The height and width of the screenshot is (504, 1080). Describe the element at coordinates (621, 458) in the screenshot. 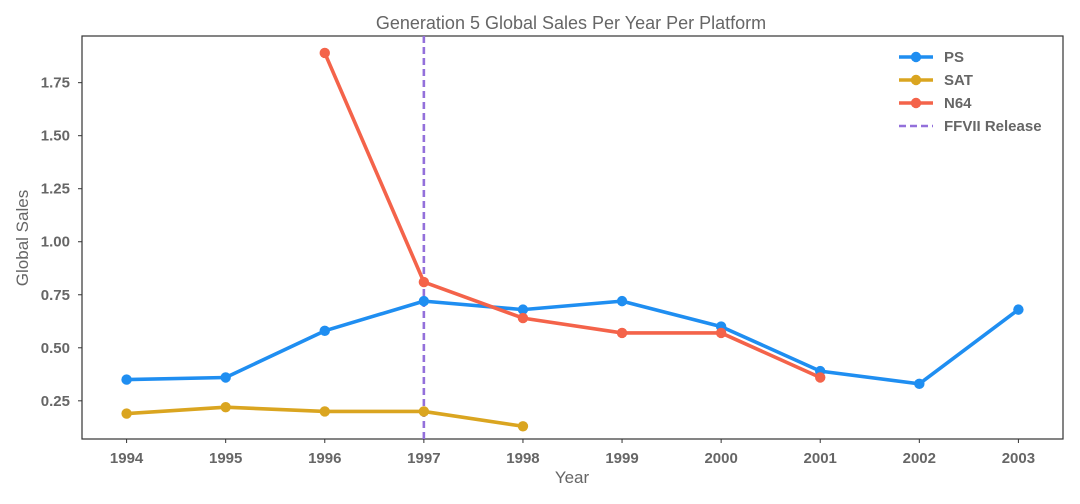

I see `x-tick-label: 1999` at that location.